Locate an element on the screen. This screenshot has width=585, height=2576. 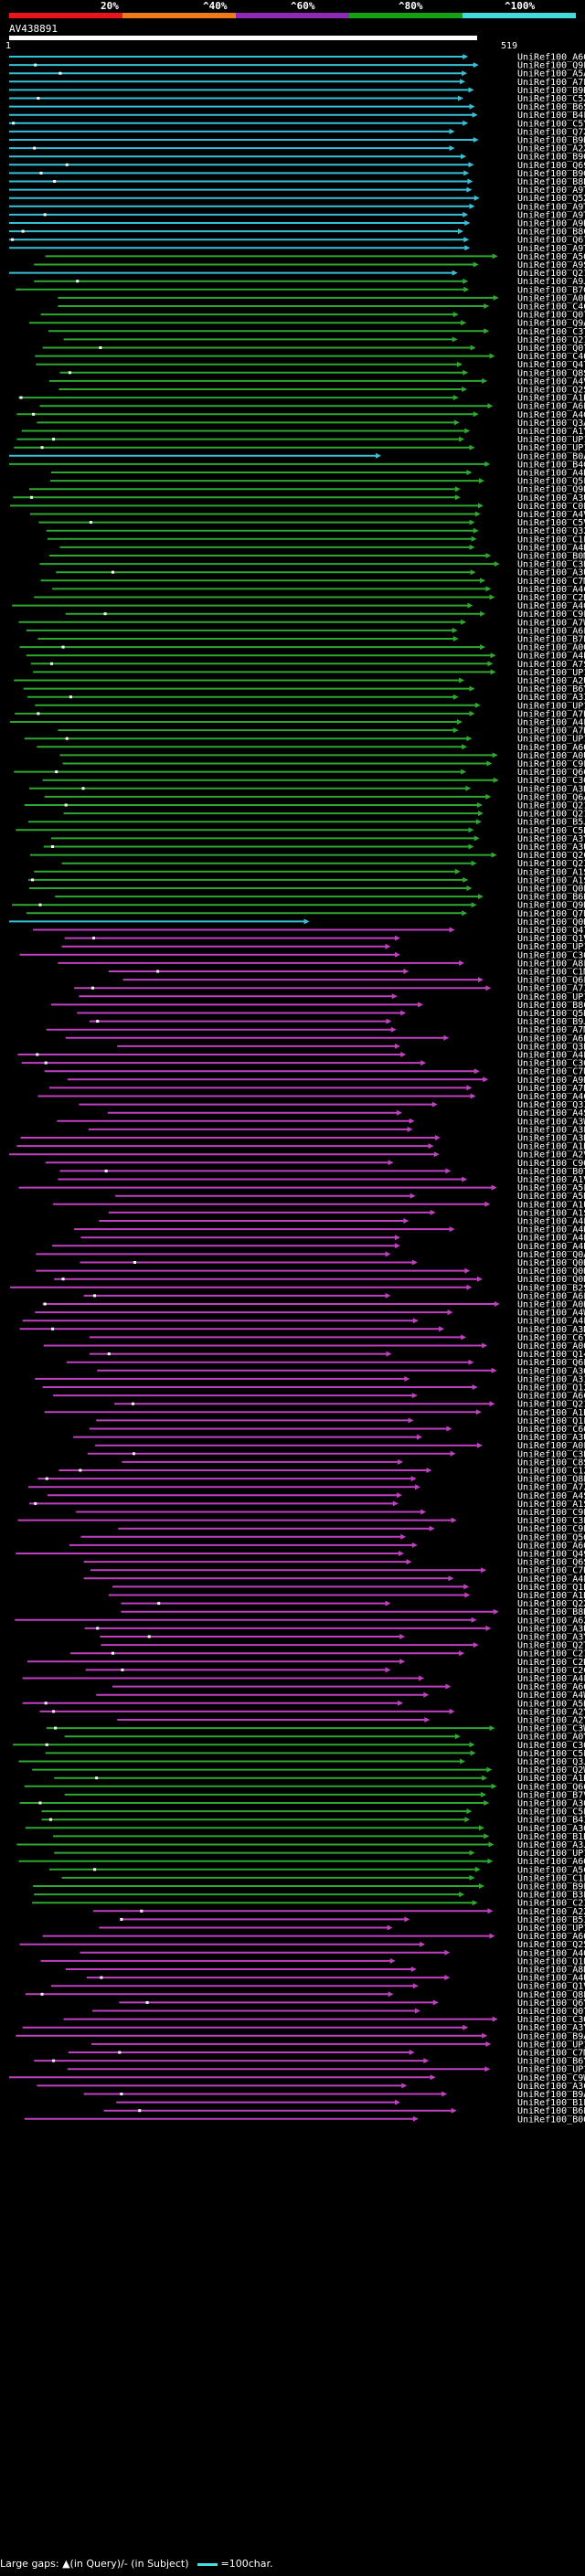
hit-label: UniRef100_A4VRK0 is located at coordinates (551, 381).